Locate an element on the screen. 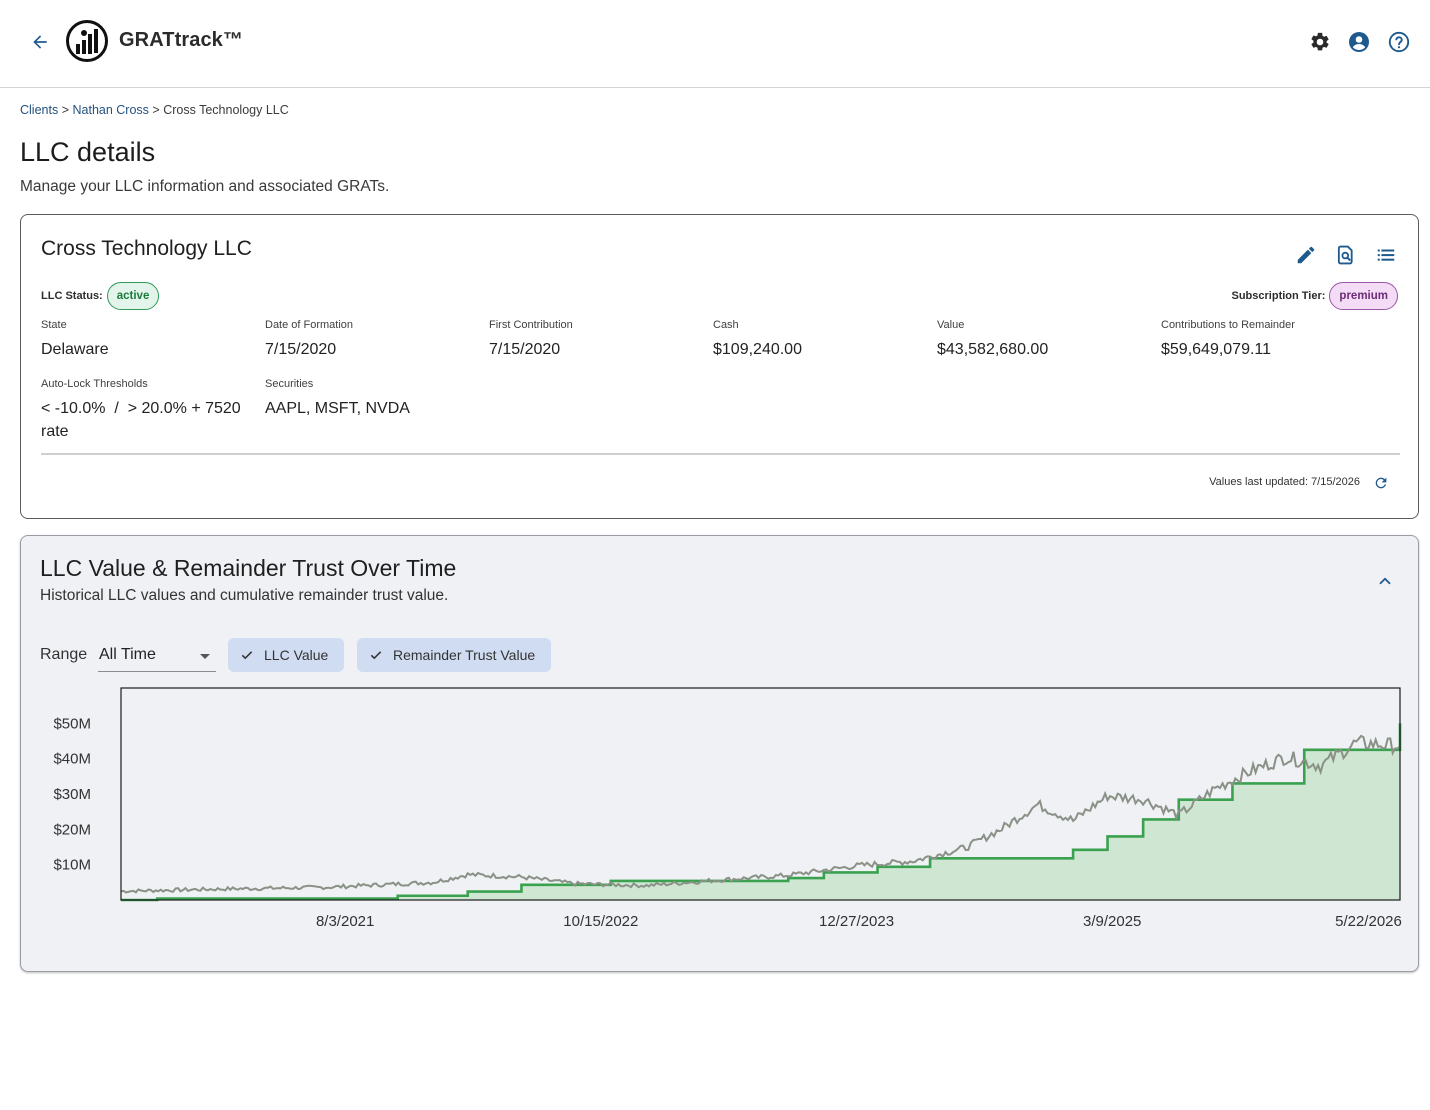  field-label: Securities is located at coordinates (289, 384).